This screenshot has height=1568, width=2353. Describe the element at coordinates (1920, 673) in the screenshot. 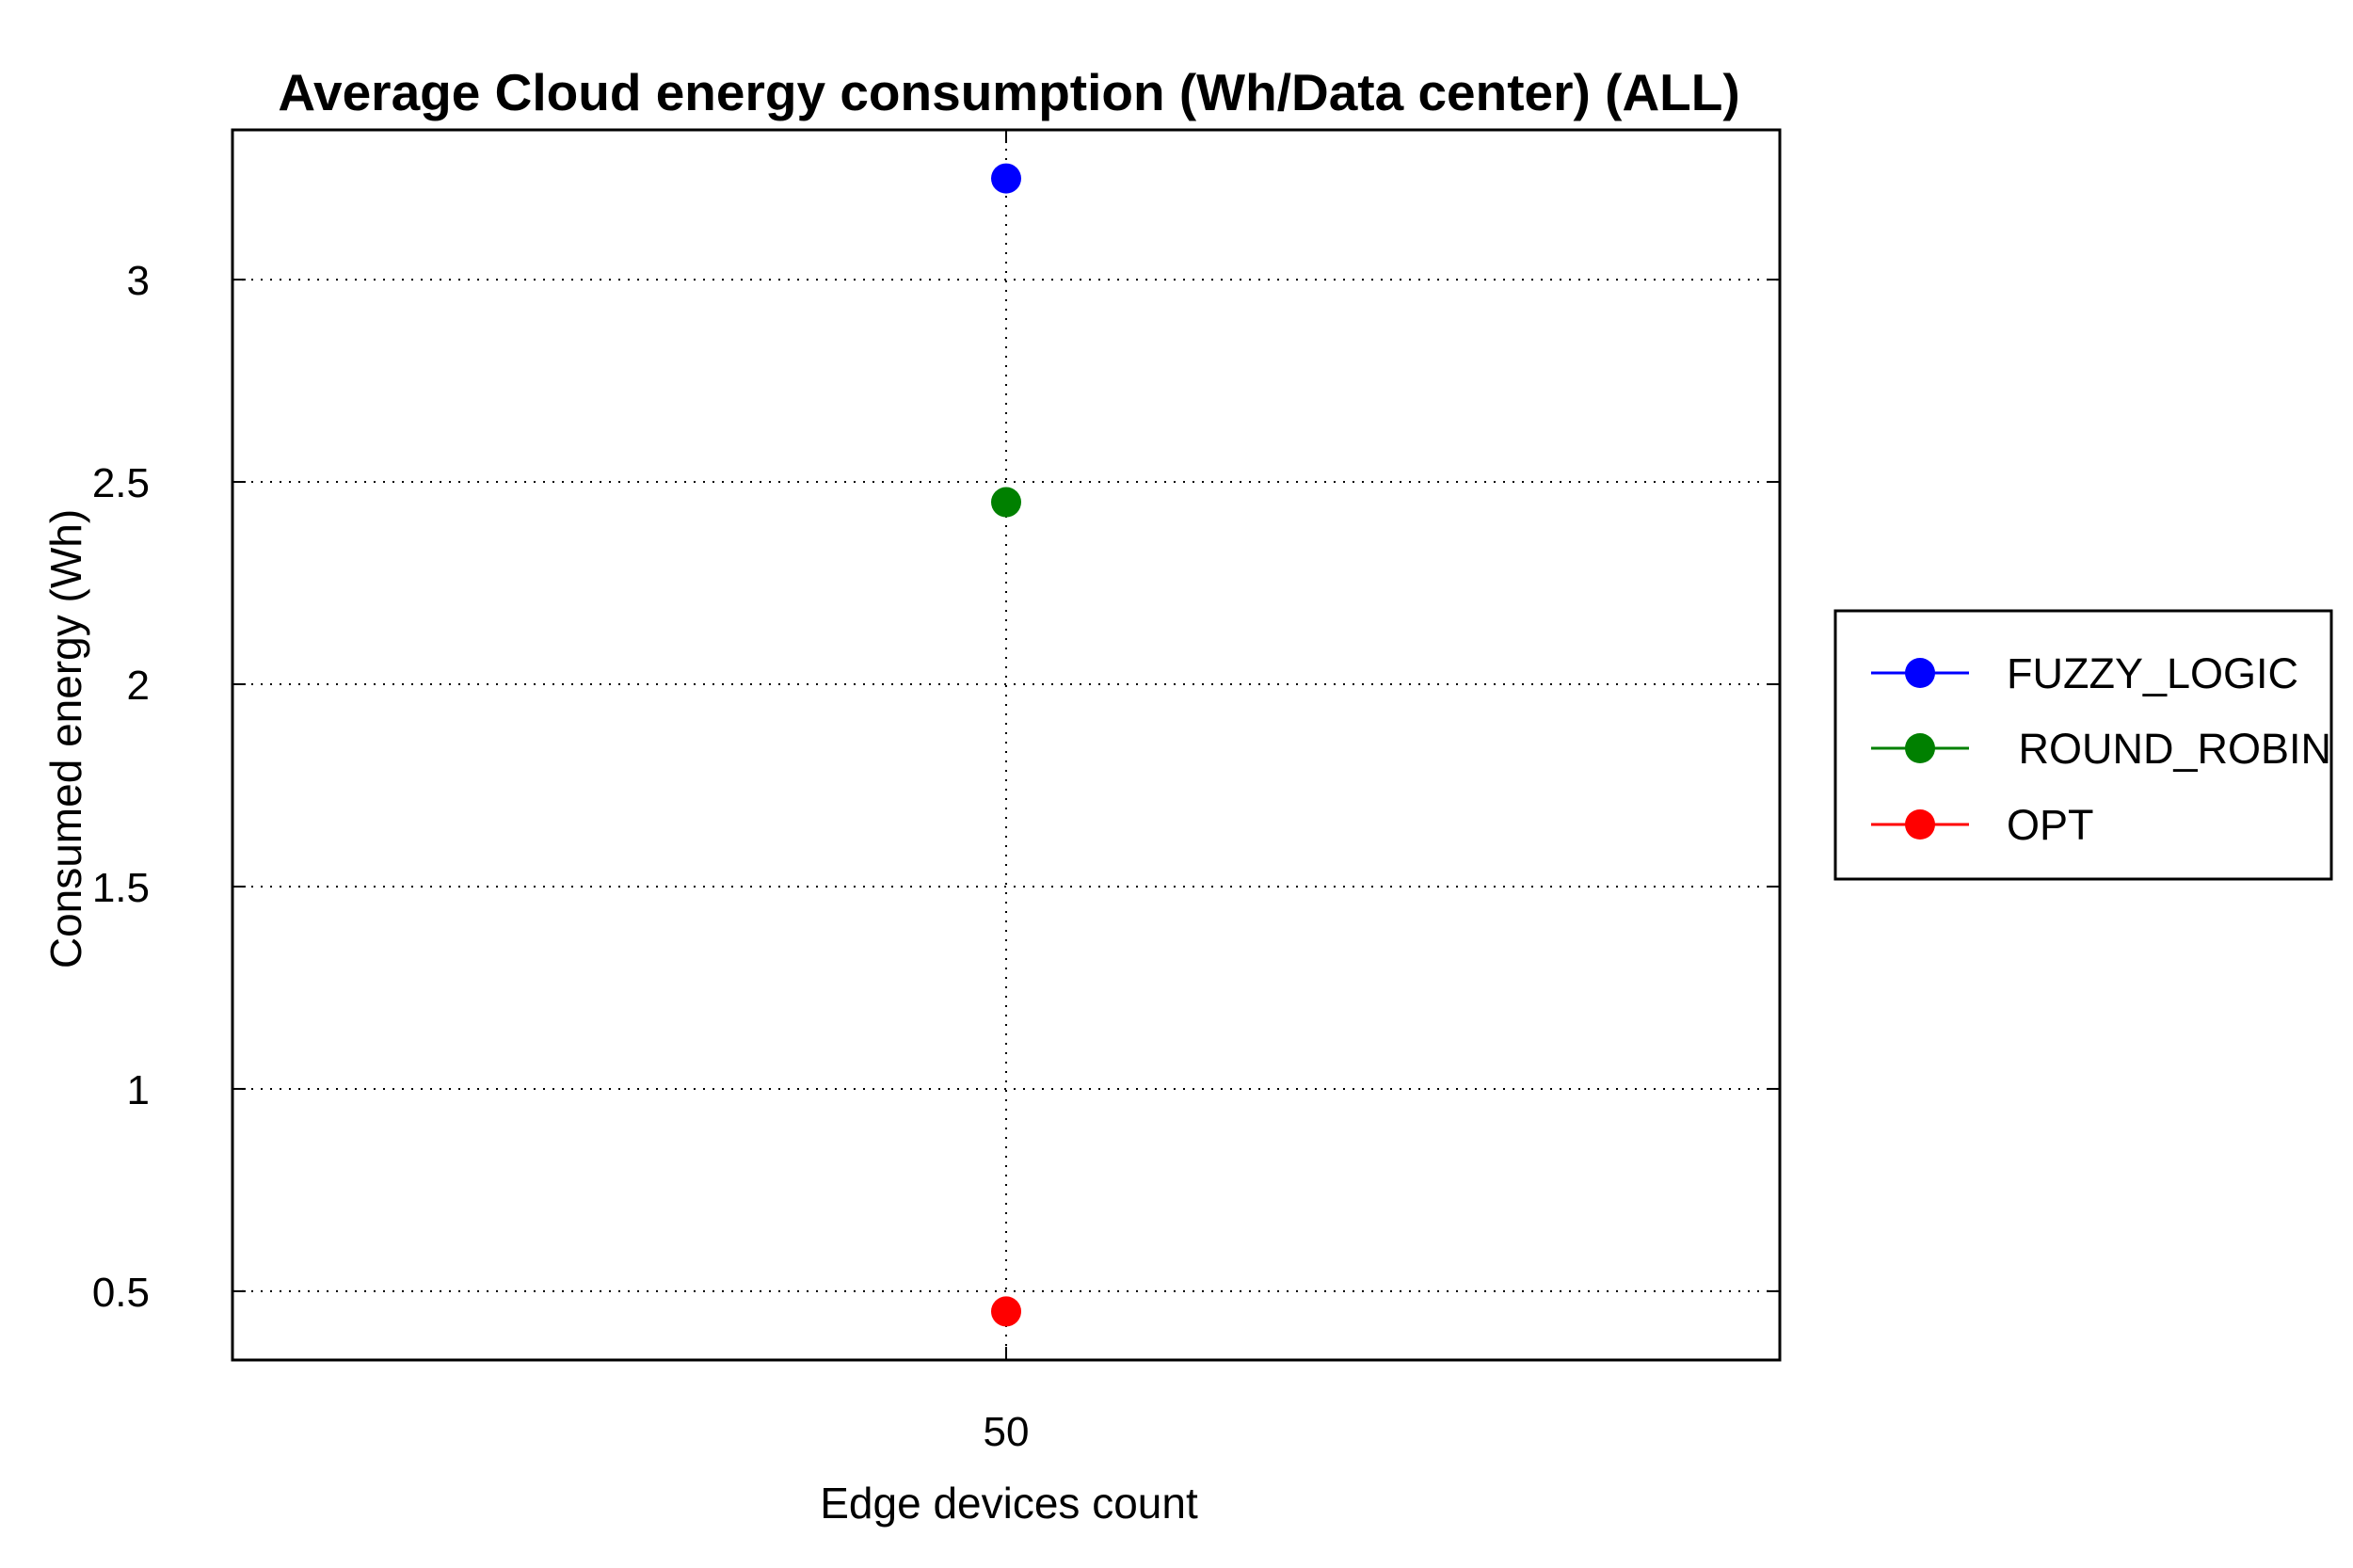

I see `legend-marker-fuzzy-logic` at that location.